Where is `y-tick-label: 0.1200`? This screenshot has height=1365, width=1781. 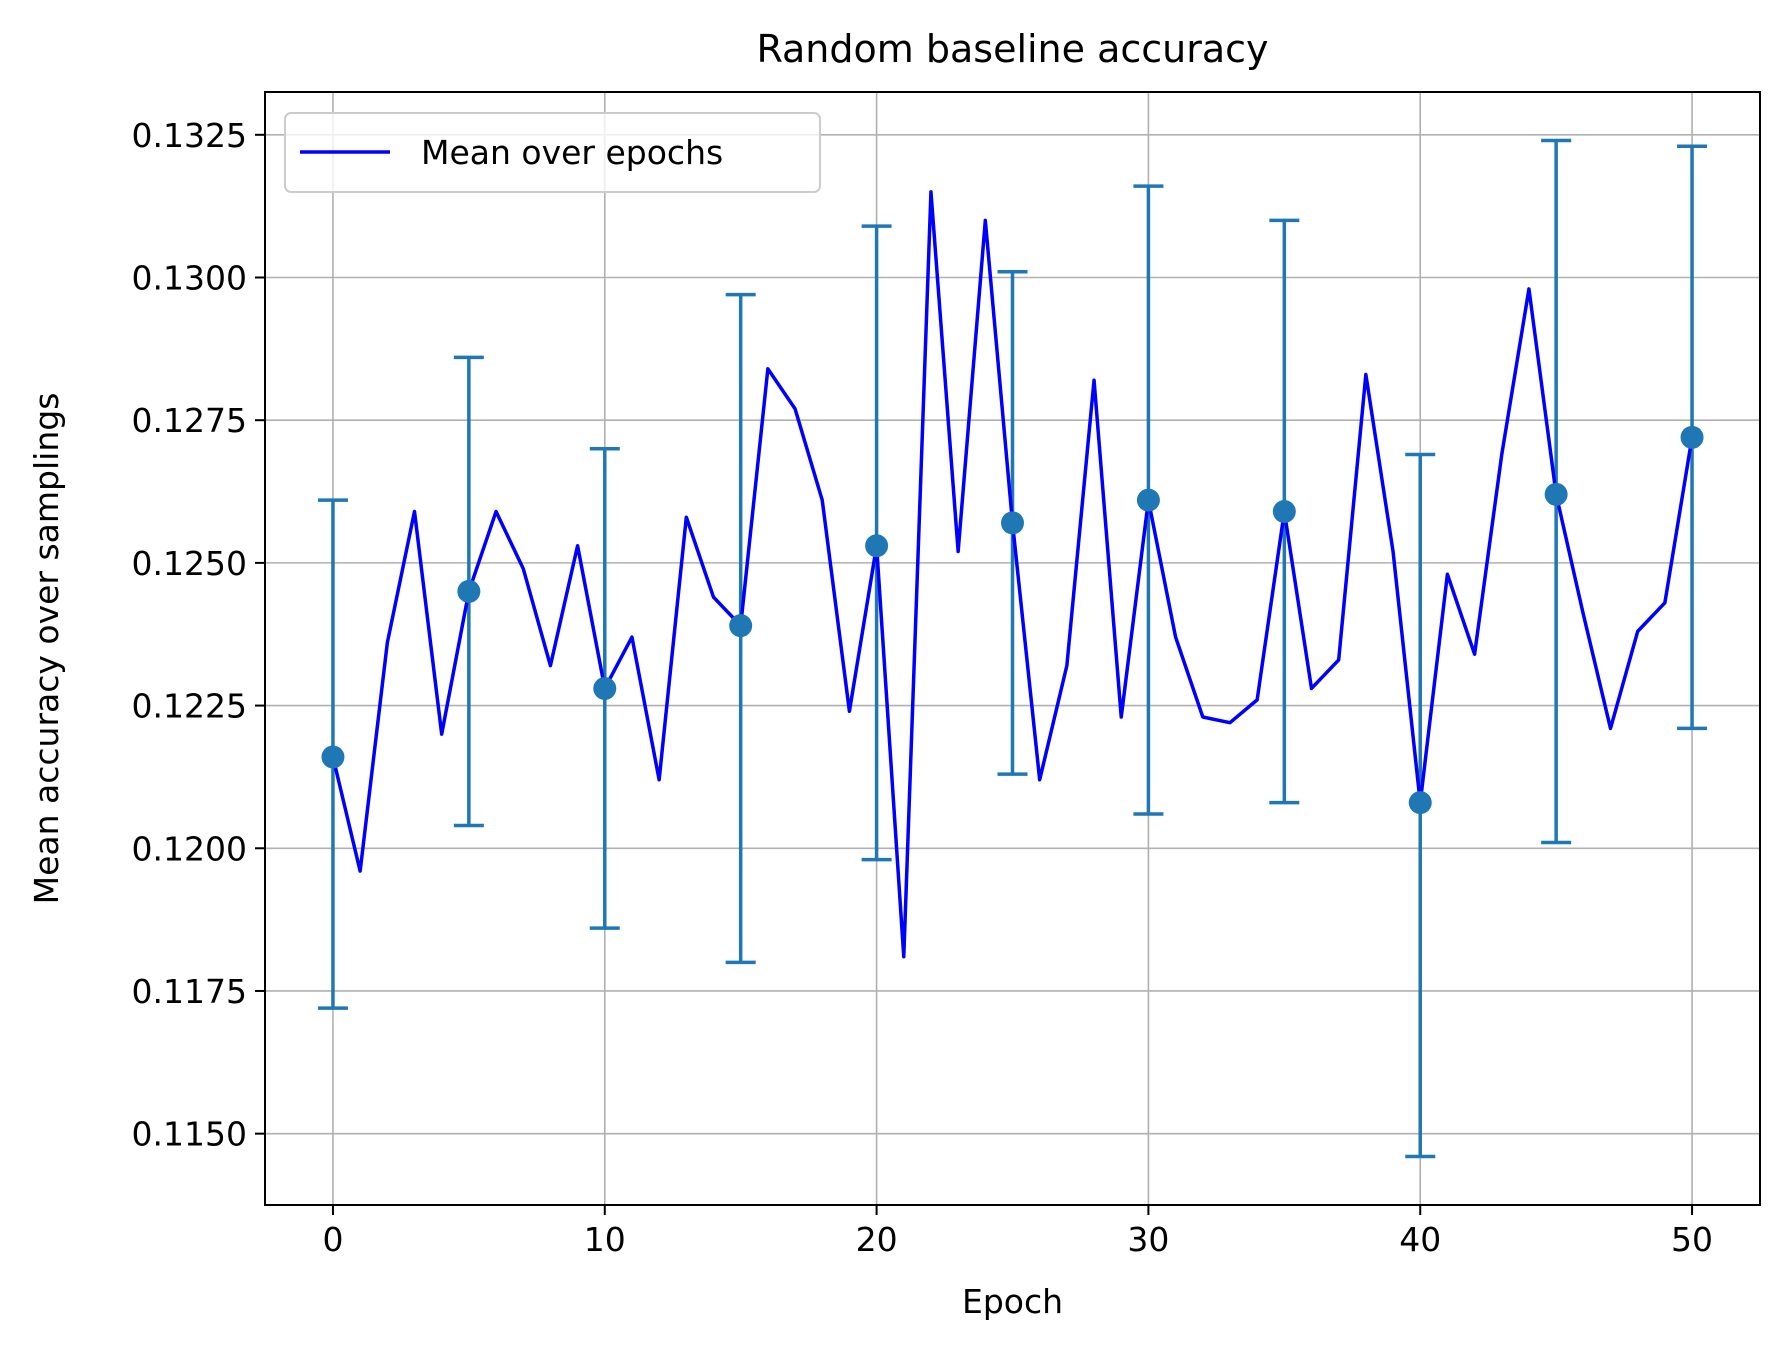
y-tick-label: 0.1200 is located at coordinates (189, 848).